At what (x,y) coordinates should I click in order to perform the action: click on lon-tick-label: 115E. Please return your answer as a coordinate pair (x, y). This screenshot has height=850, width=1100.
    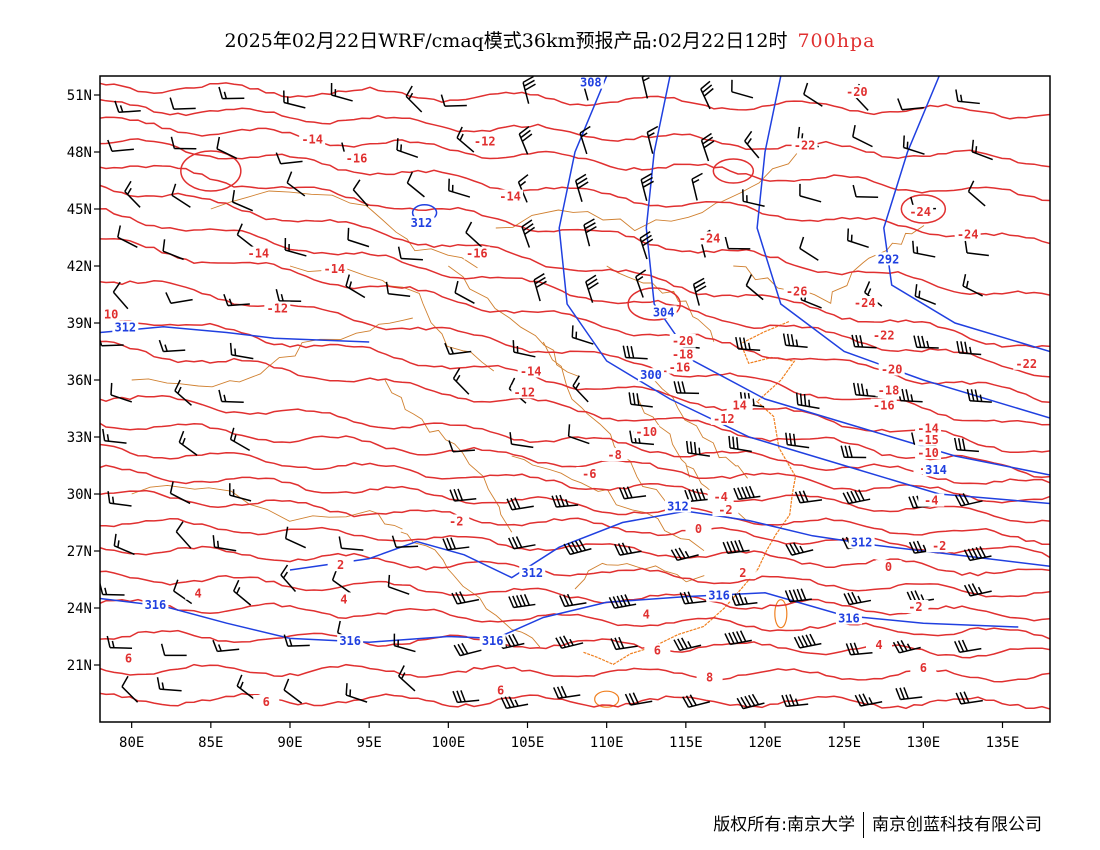
    Looking at the image, I should click on (686, 743).